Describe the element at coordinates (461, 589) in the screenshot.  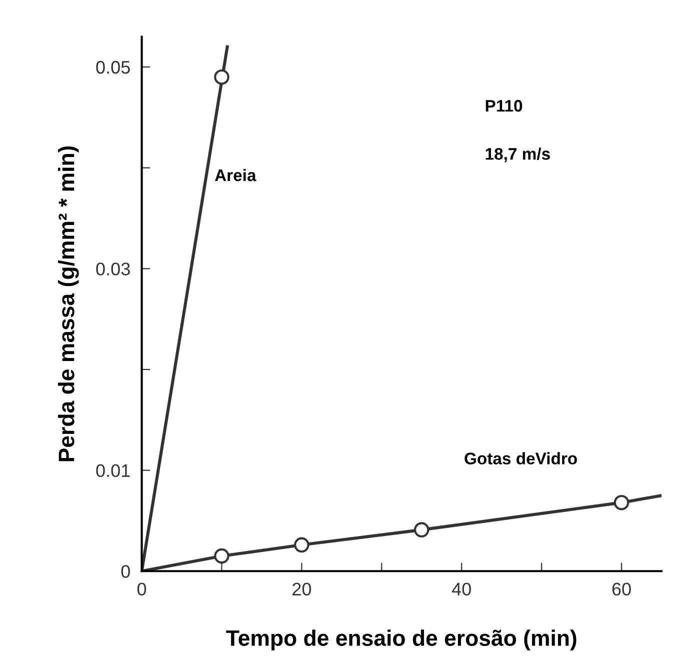
I see `x-tick-label: 40` at that location.